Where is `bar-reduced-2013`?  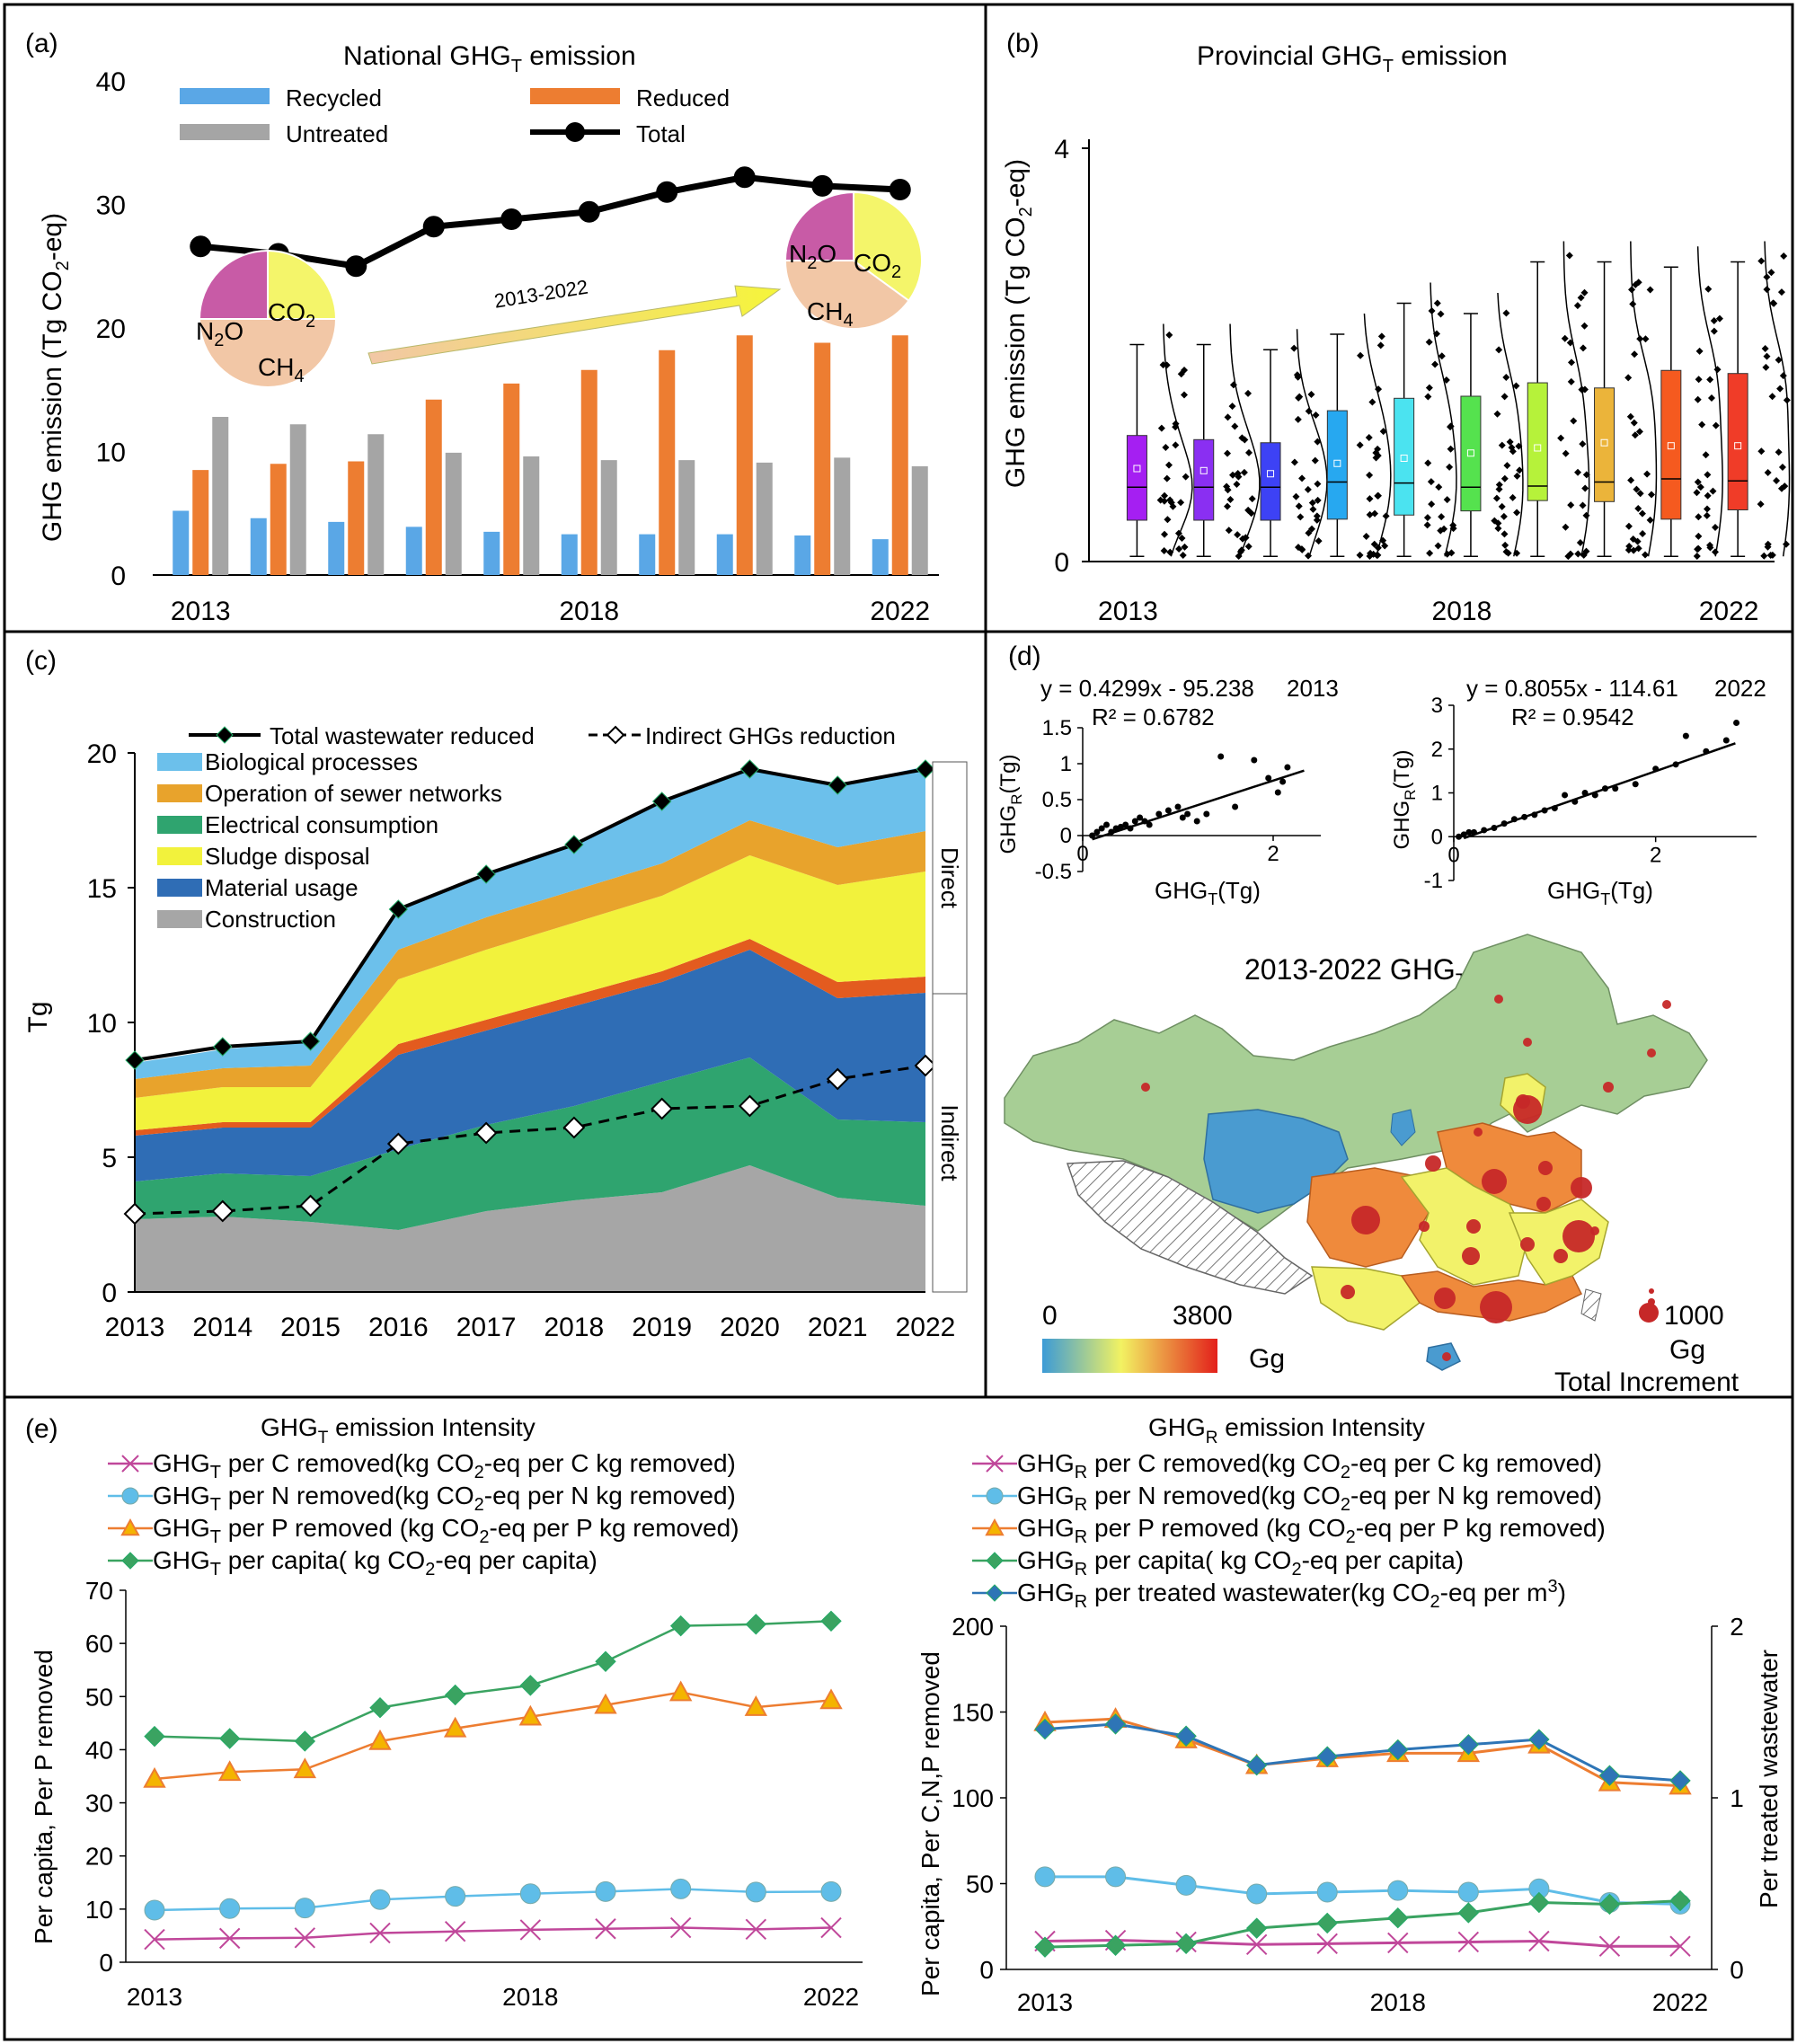 bar-reduced-2013 is located at coordinates (200, 522).